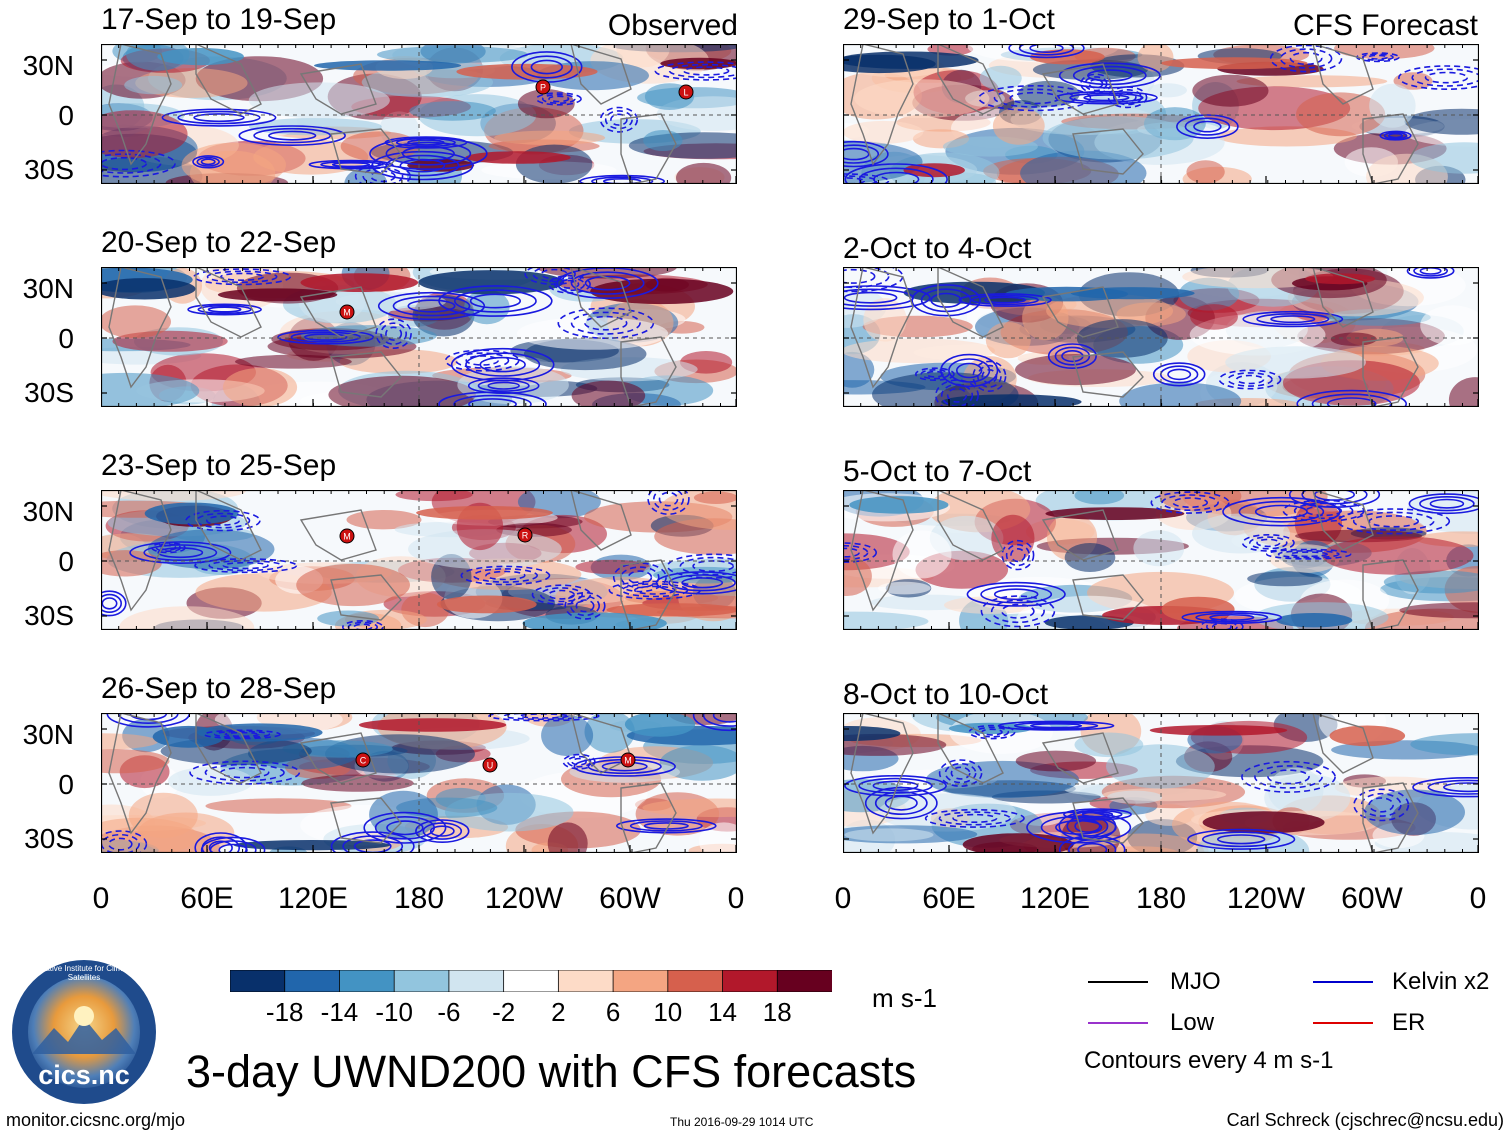 This screenshot has height=1137, width=1510. What do you see at coordinates (363, 760) in the screenshot?
I see `storm-marker: C` at bounding box center [363, 760].